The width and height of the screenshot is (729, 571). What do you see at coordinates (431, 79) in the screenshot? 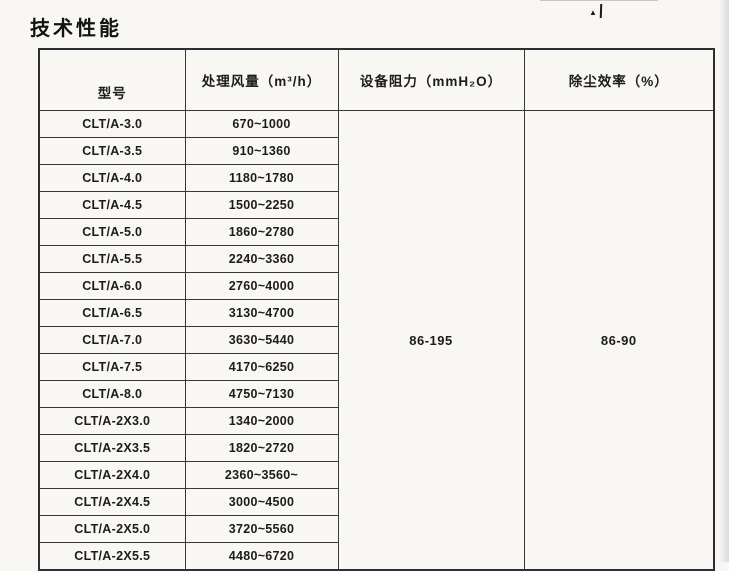
I see `column-header-resistance: 设备阻力（mmH₂O）` at bounding box center [431, 79].